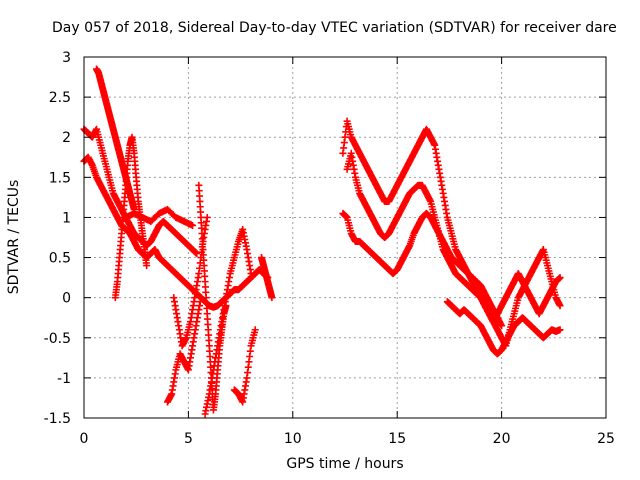 This screenshot has width=640, height=480. Describe the element at coordinates (57, 339) in the screenshot. I see `y-tick-label: -0.5` at that location.